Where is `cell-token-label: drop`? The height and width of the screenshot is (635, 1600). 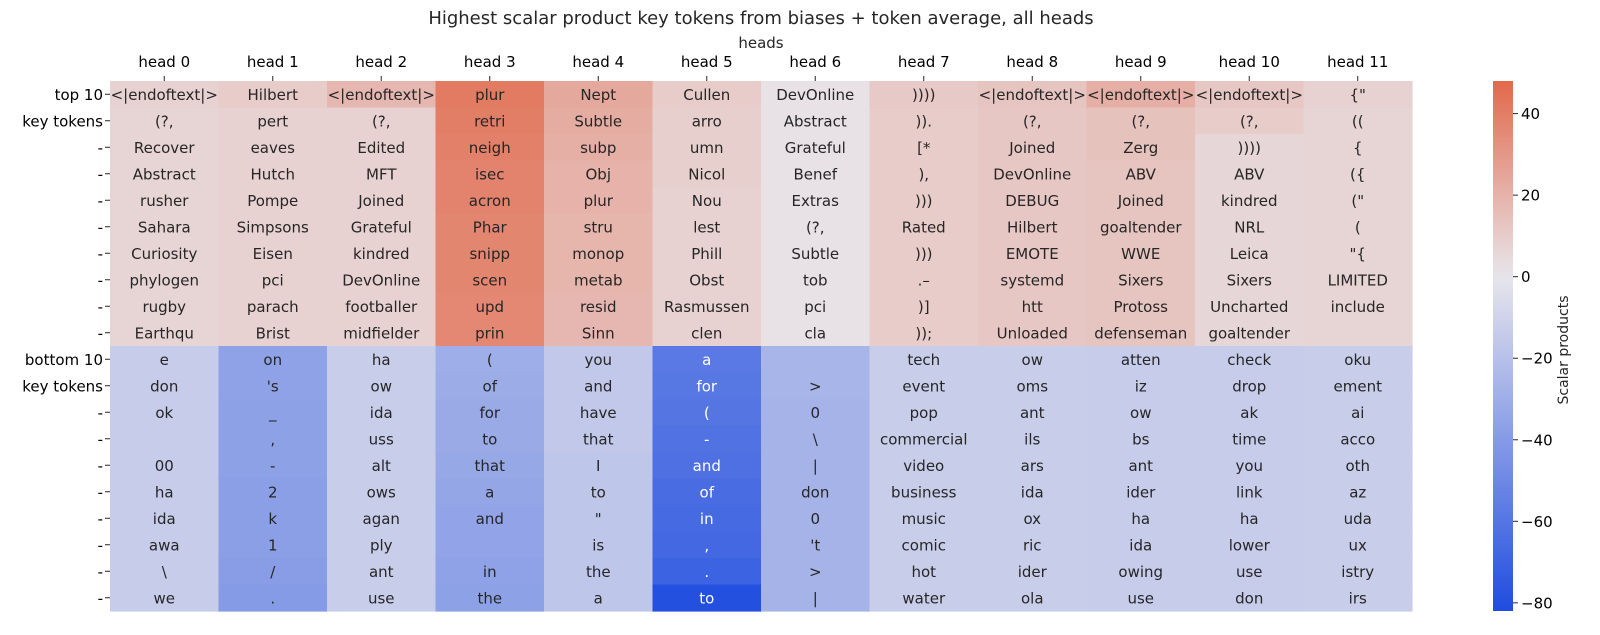
cell-token-label: drop is located at coordinates (1249, 386).